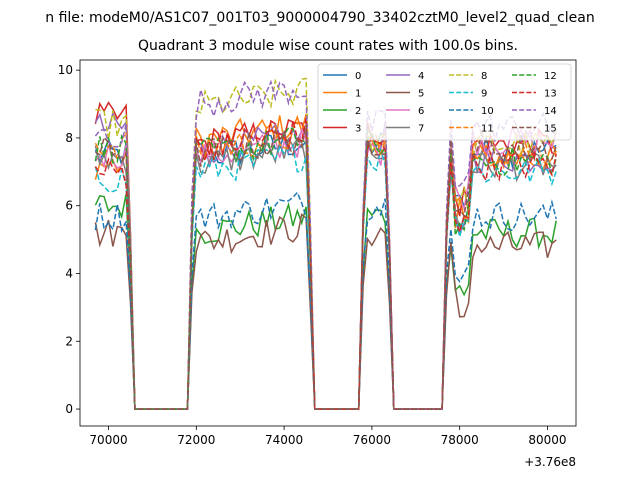 This screenshot has width=640, height=480. Describe the element at coordinates (550, 129) in the screenshot. I see `legend-label-15: 15` at that location.